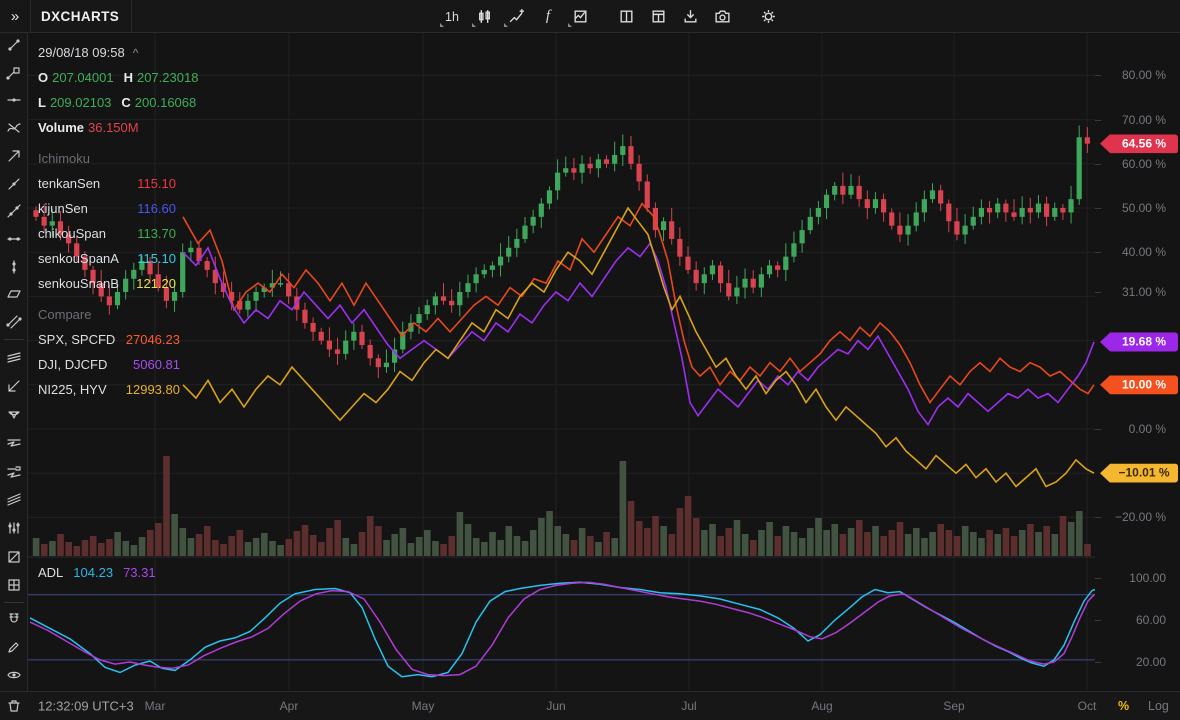 Image resolution: width=1180 pixels, height=720 pixels. I want to click on axis-label: −20.00 %, so click(1140, 517).